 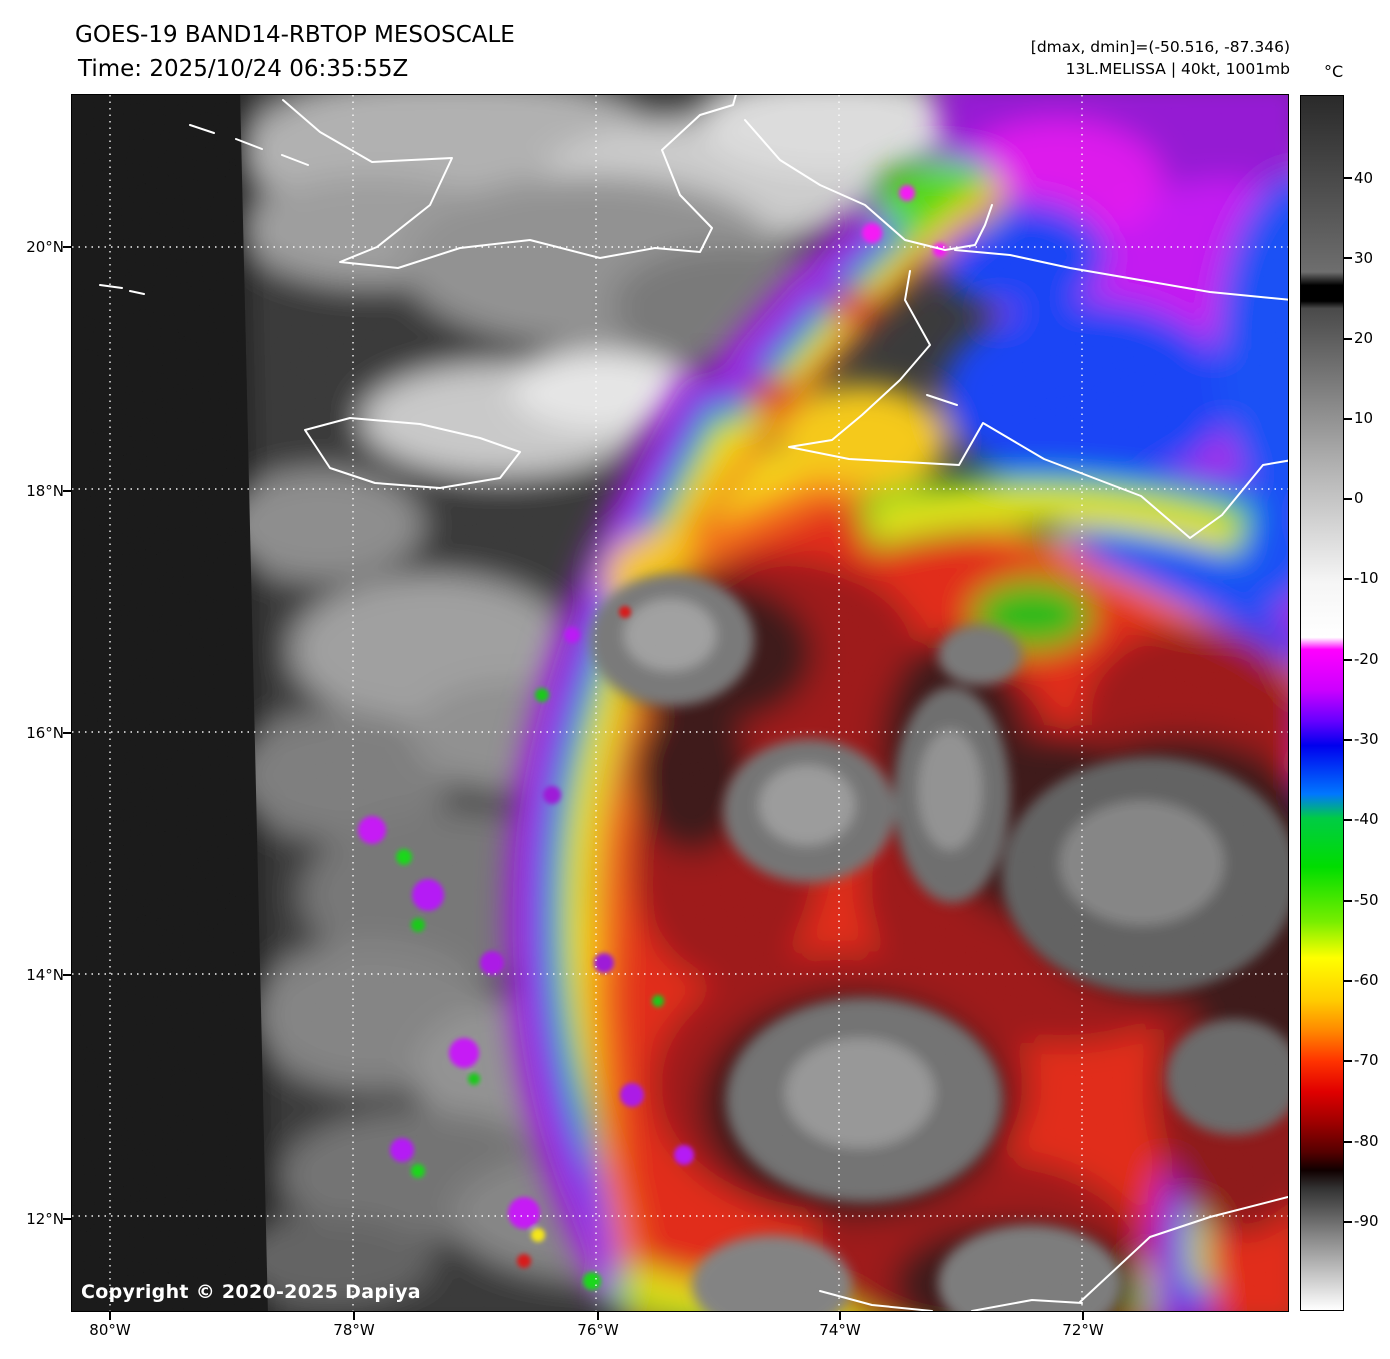 I want to click on colorbar-label-n30: -30, so click(x=1366, y=739).